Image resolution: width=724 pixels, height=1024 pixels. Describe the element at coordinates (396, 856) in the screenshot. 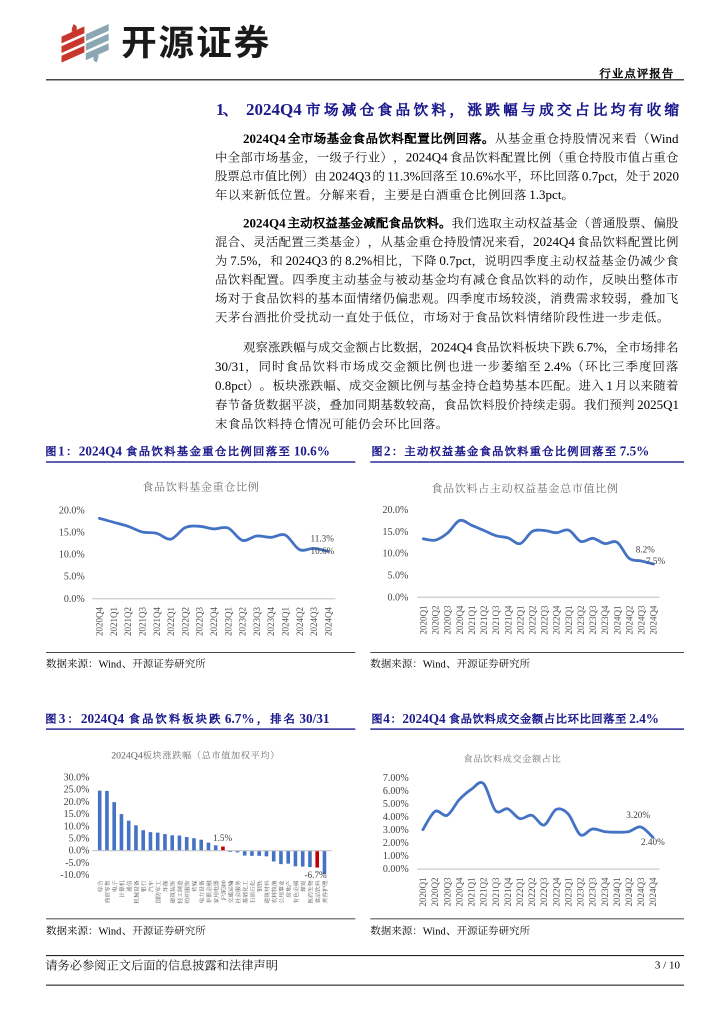

I see `svg-text: 1.00%` at that location.